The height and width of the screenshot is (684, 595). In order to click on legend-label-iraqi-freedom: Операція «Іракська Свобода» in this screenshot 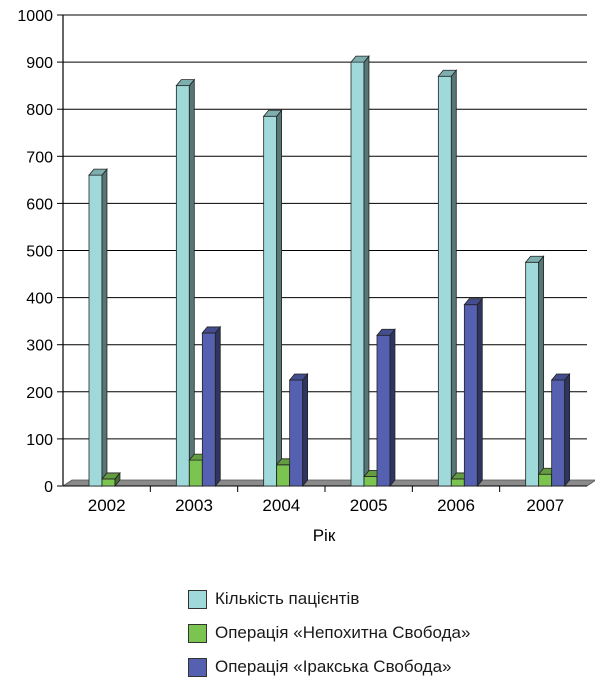, I will do `click(333, 666)`.